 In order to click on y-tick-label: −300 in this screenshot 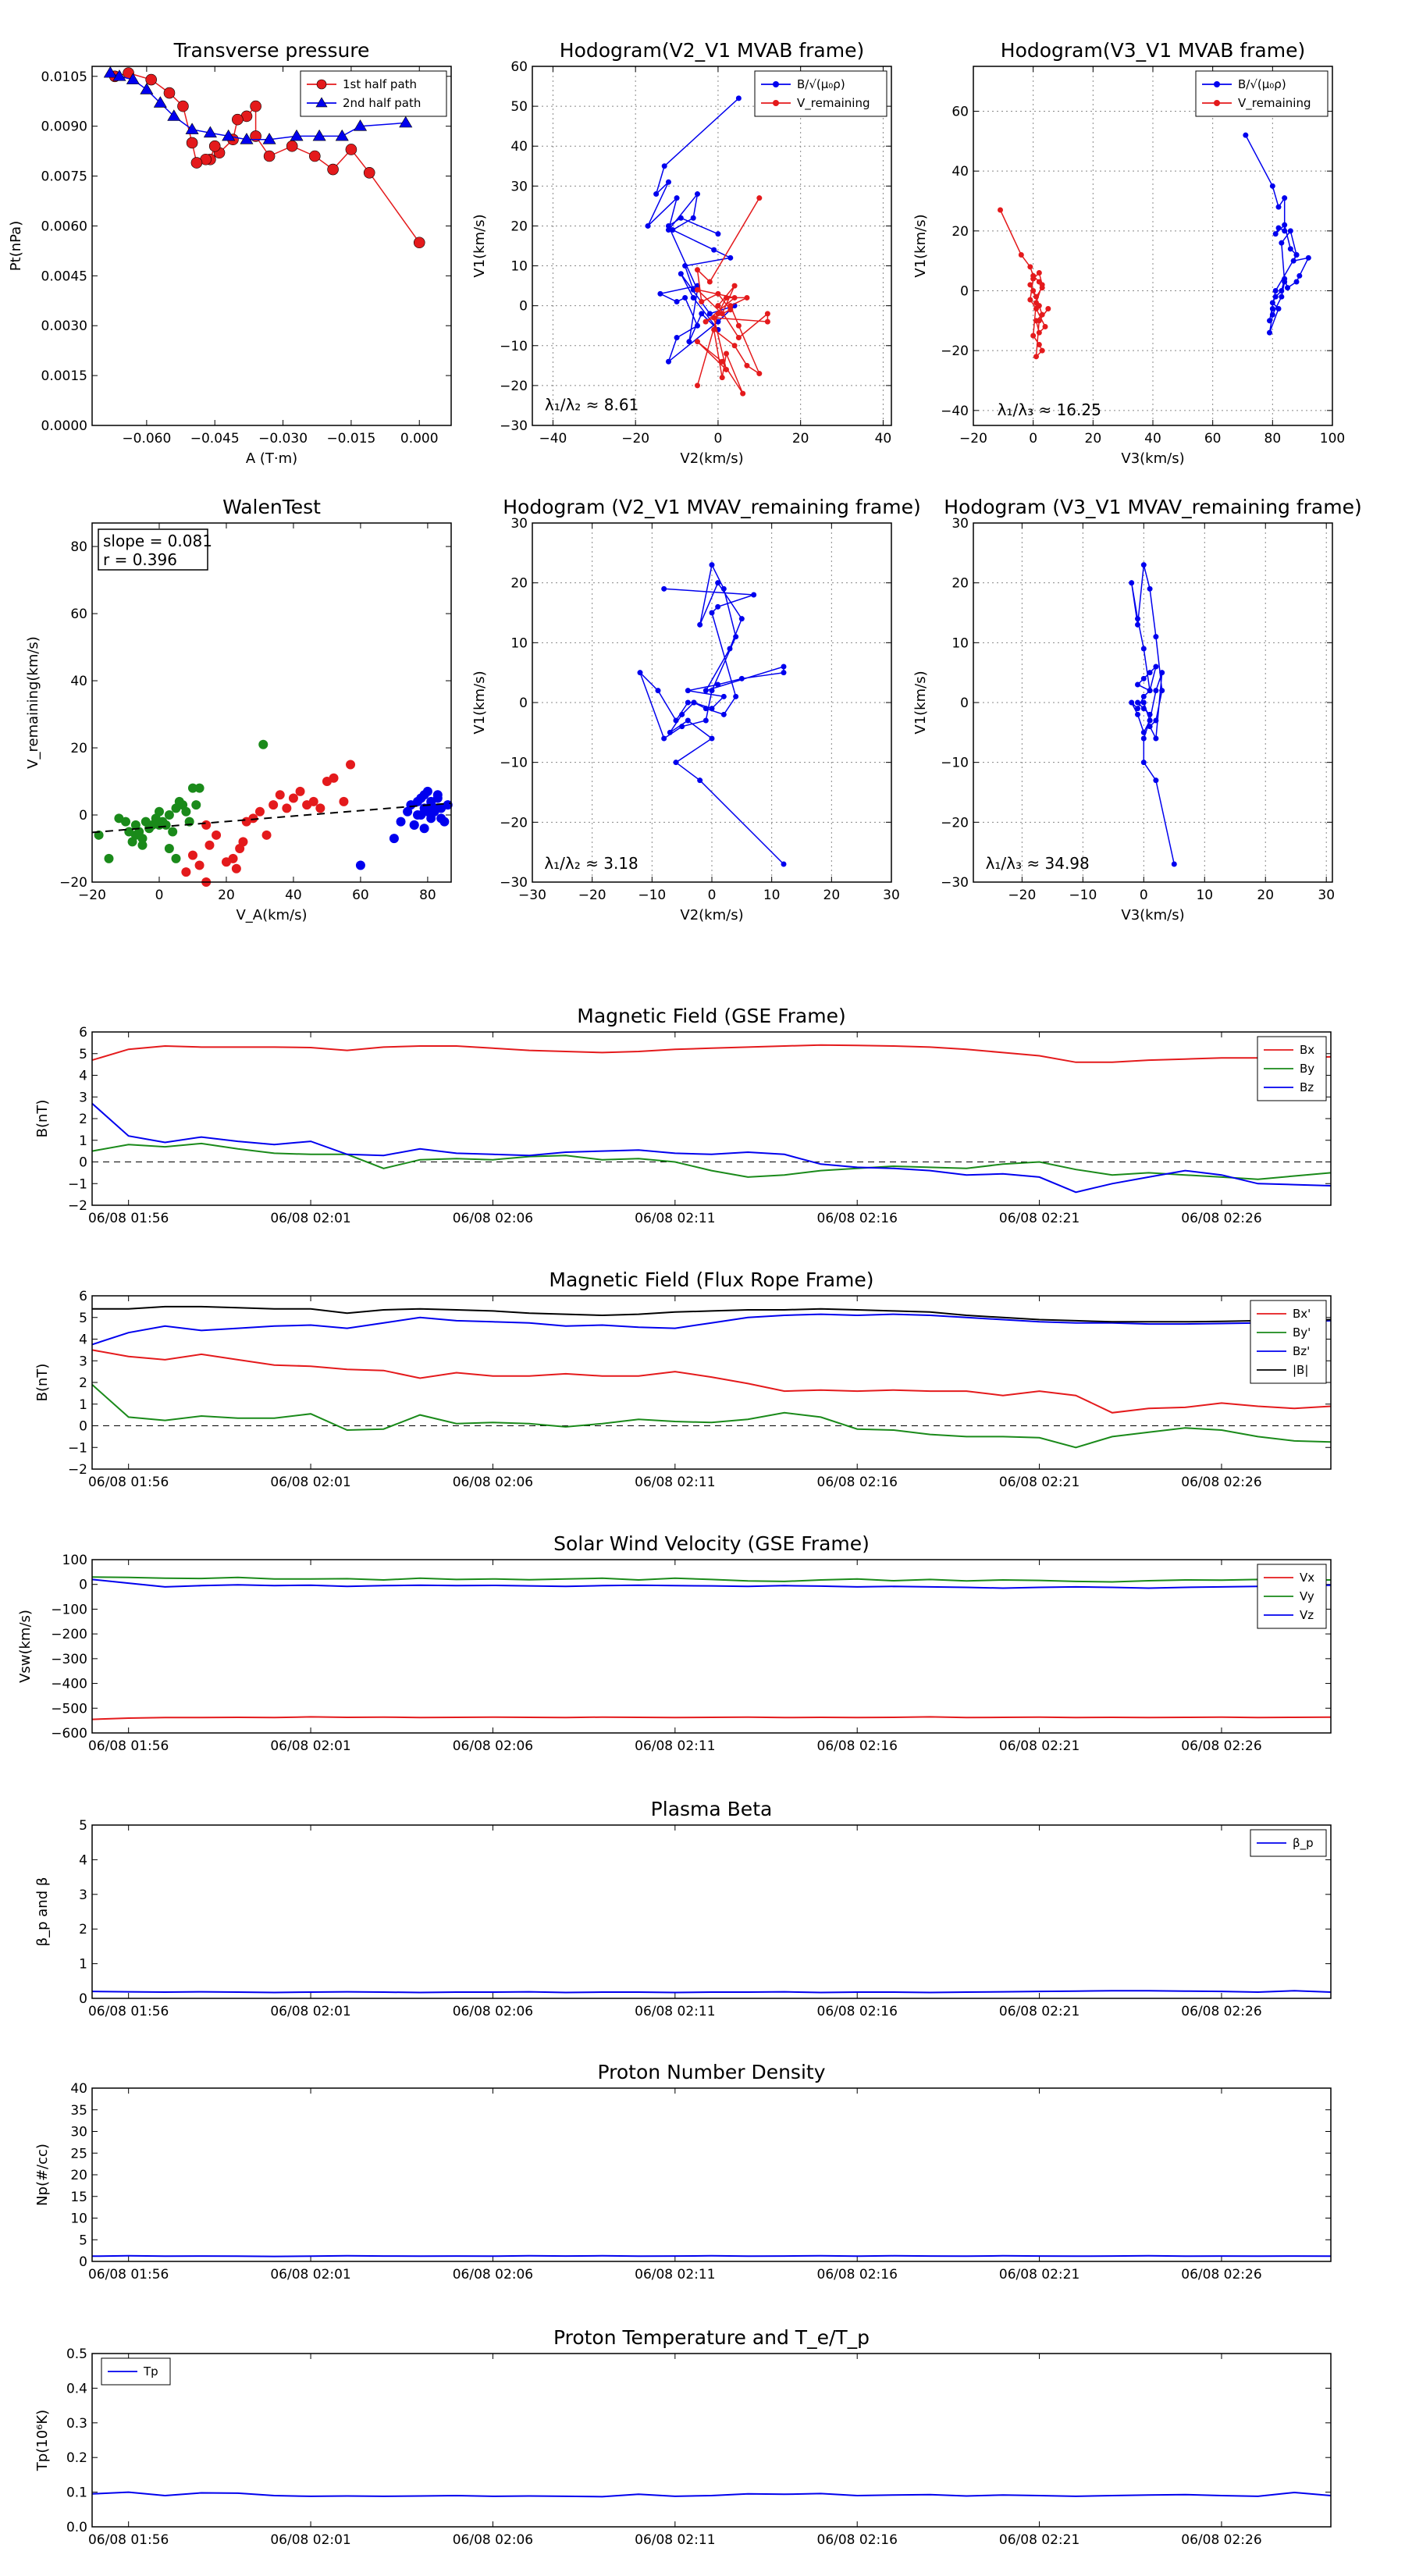, I will do `click(69, 1659)`.